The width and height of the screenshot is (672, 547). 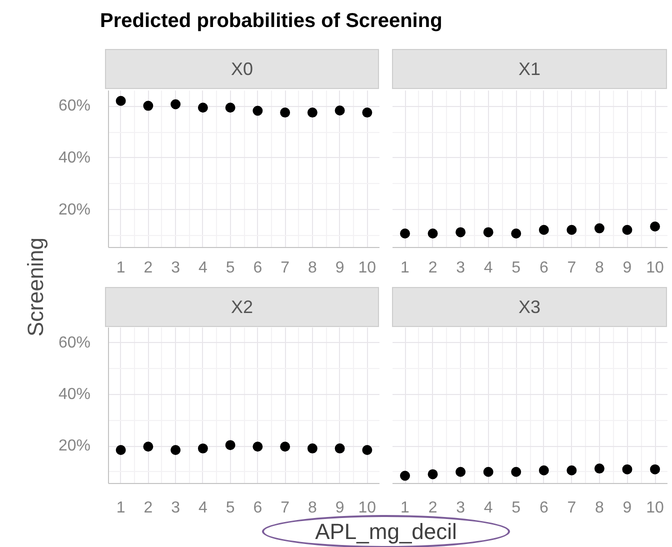 What do you see at coordinates (529, 307) in the screenshot?
I see `chart-subtitle: X3` at bounding box center [529, 307].